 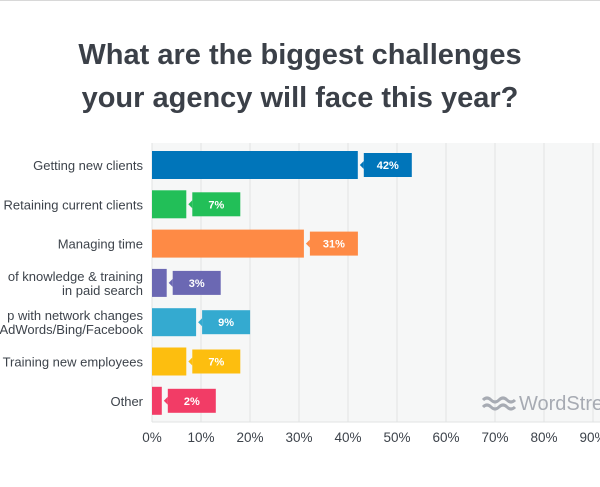 I want to click on data-label: 42%, so click(x=388, y=166).